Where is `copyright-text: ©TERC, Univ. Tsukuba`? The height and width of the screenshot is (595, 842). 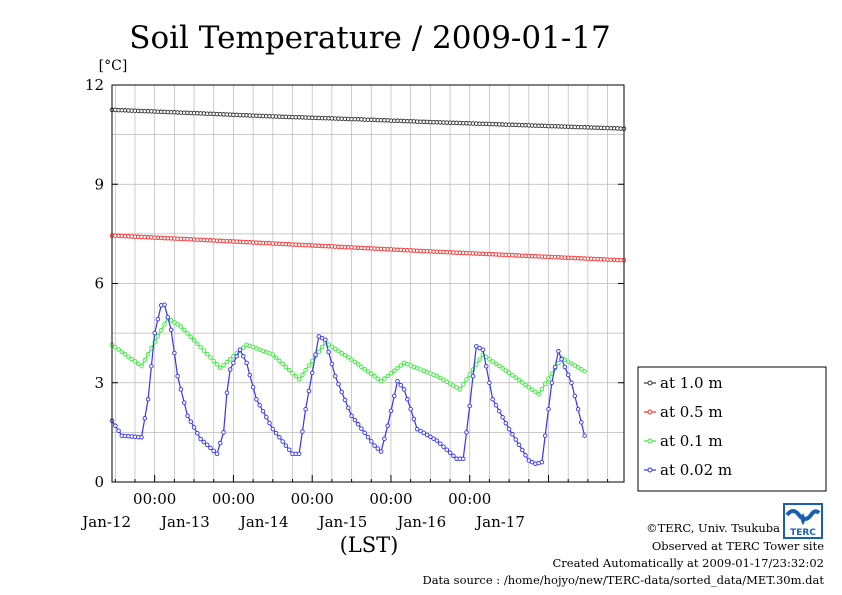 copyright-text: ©TERC, Univ. Tsukuba is located at coordinates (713, 528).